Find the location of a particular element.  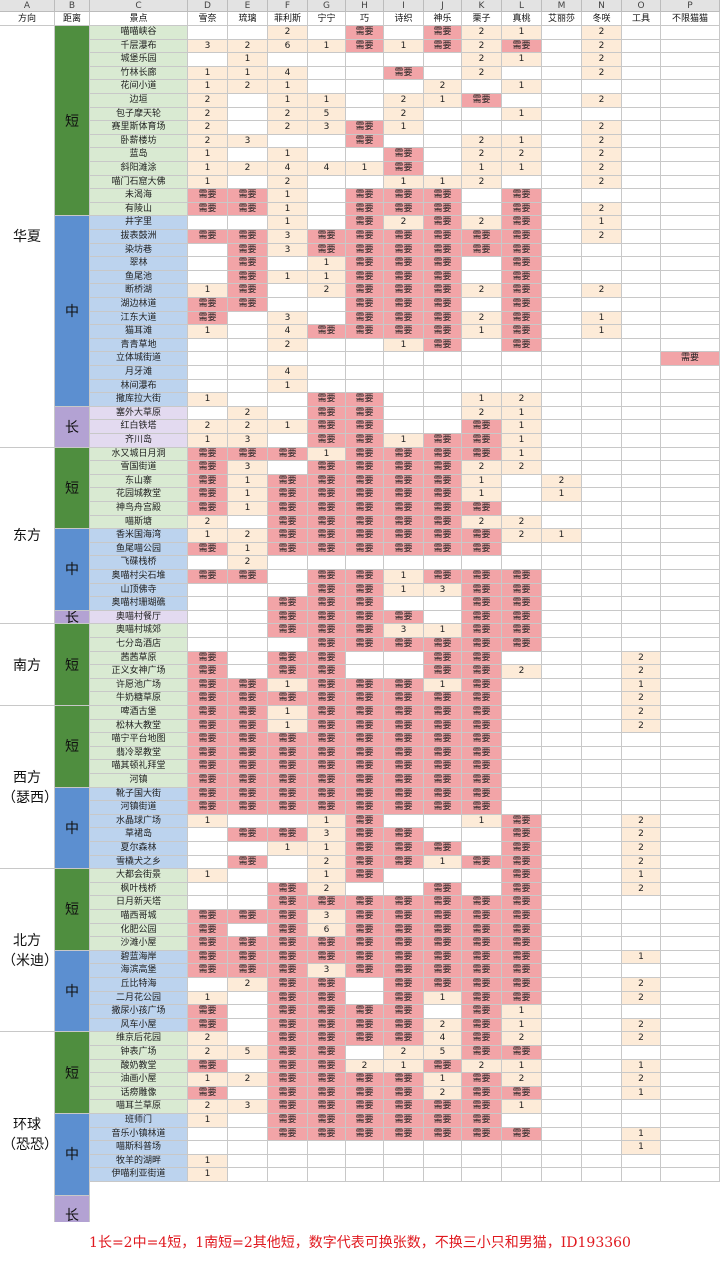

column-letter-H: H is located at coordinates (365, 6).